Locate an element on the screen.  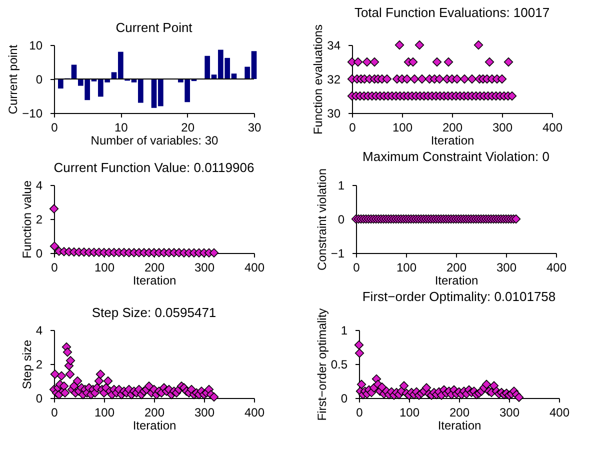
y-axis-title: Constraint violation is located at coordinates (321, 219).